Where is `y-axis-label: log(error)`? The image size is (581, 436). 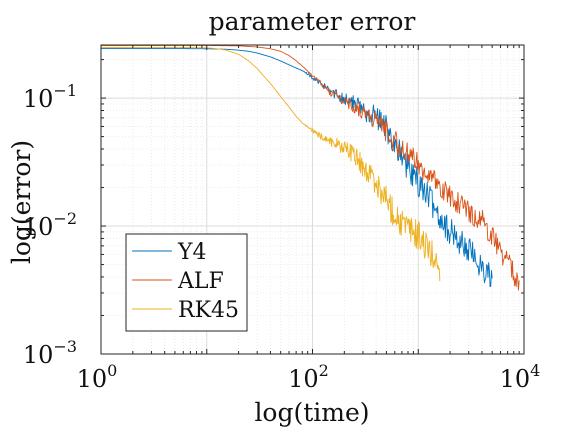 y-axis-label: log(error) is located at coordinates (21, 202).